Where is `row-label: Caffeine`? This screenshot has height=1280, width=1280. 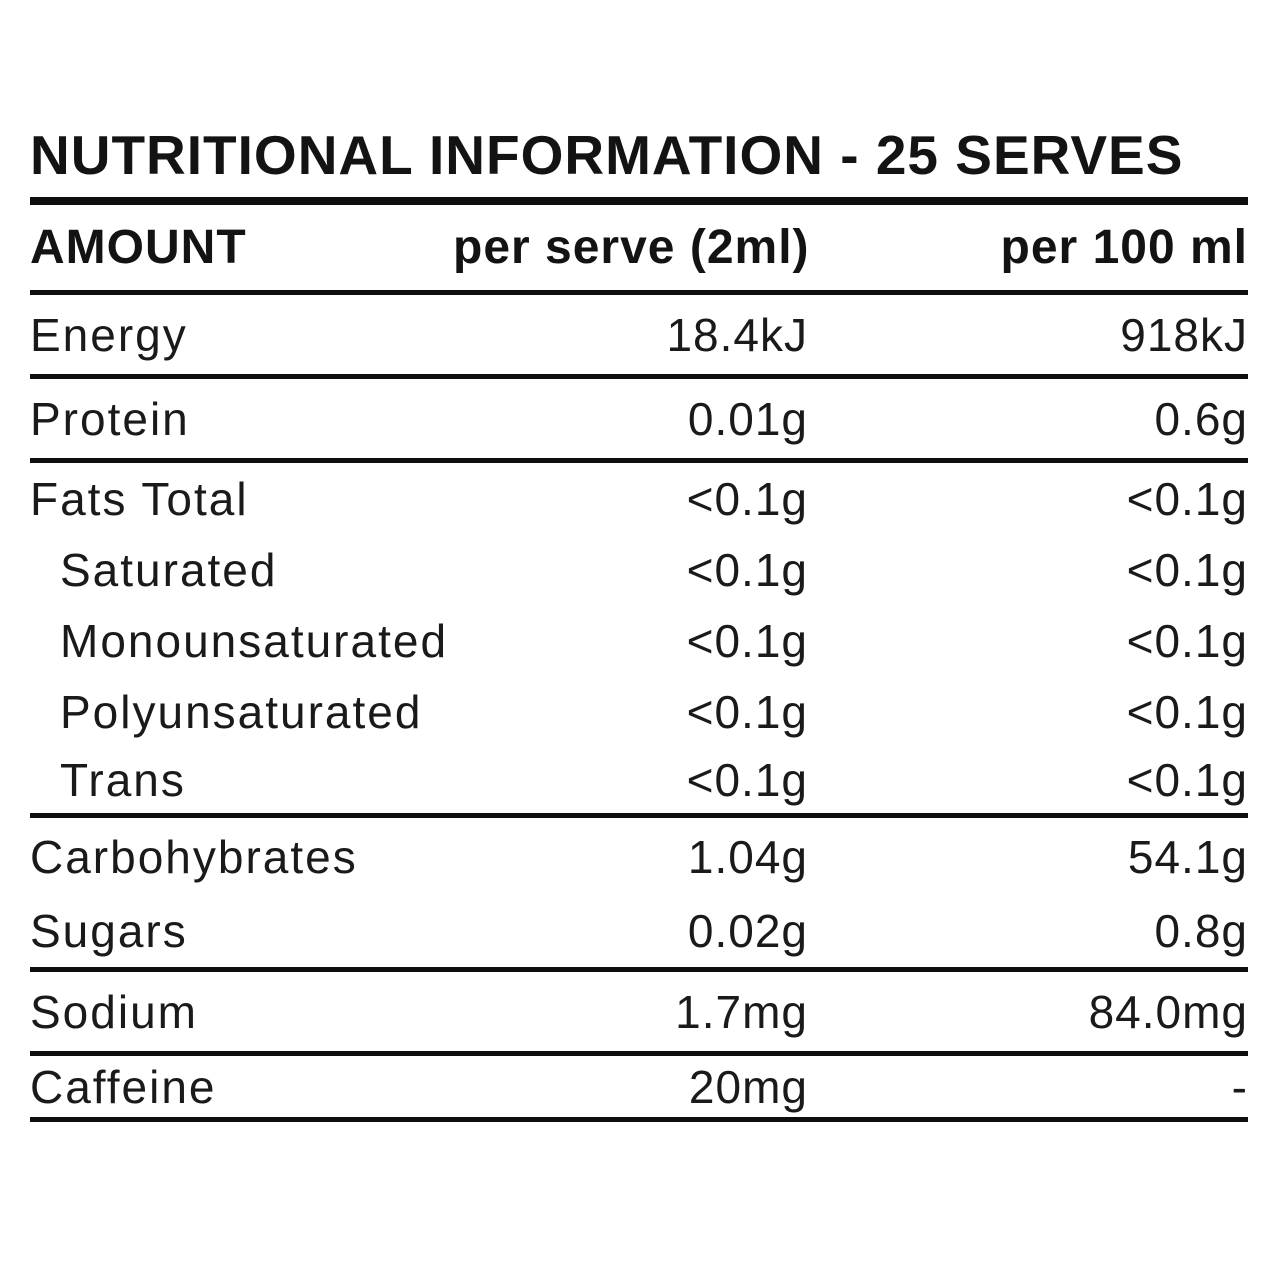 row-label: Caffeine is located at coordinates (123, 1086).